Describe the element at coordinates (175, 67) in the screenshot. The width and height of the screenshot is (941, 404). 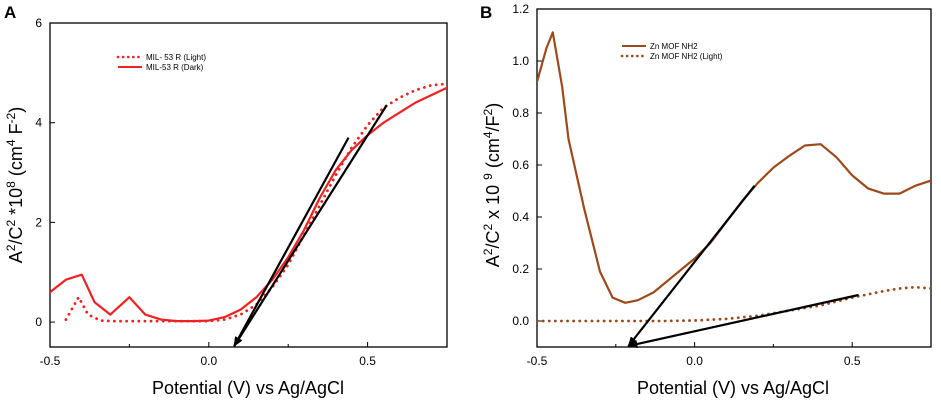
I see `panel-a-legend-label: MIL-53 R (Dark)` at that location.